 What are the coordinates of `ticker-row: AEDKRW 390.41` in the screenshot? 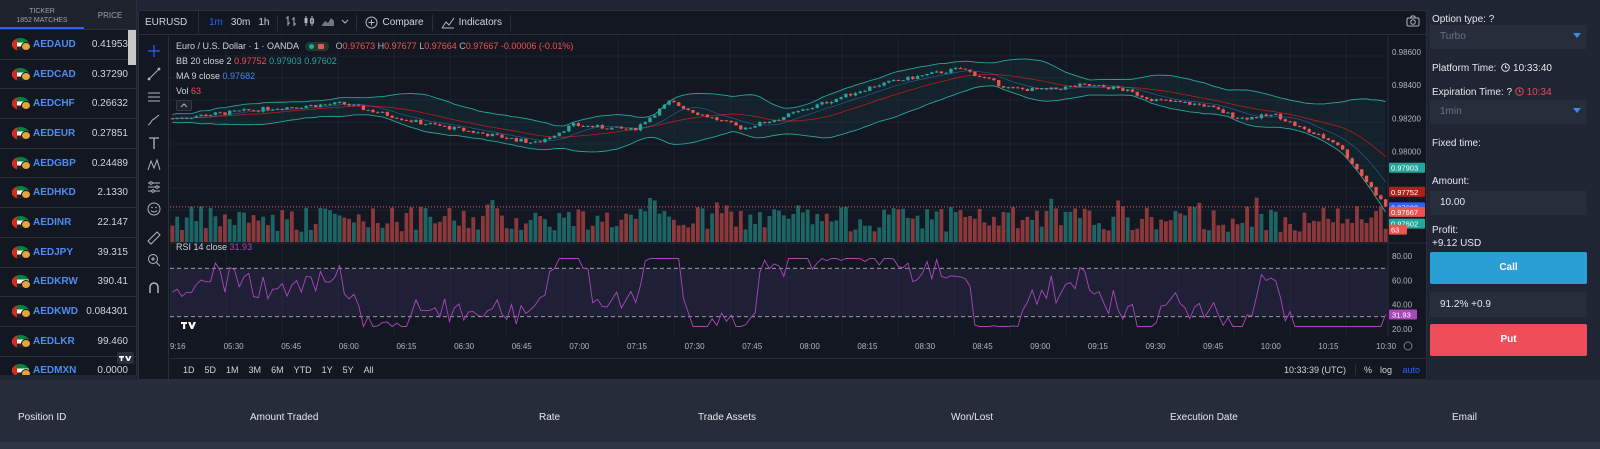 It's located at (68, 283).